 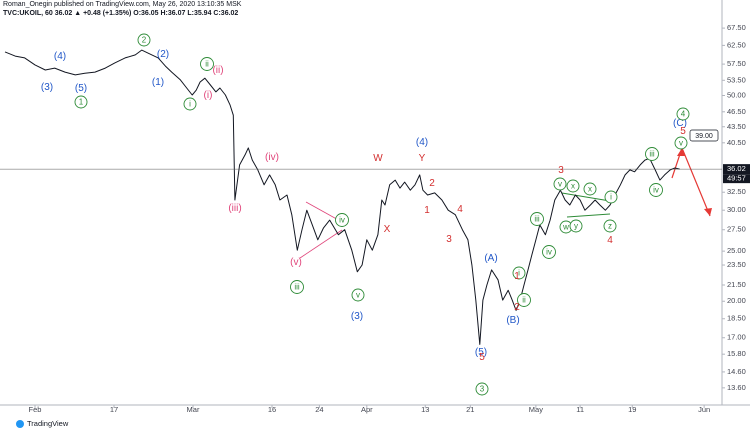 I want to click on y-tick-label: 62.50, so click(x=736, y=44).